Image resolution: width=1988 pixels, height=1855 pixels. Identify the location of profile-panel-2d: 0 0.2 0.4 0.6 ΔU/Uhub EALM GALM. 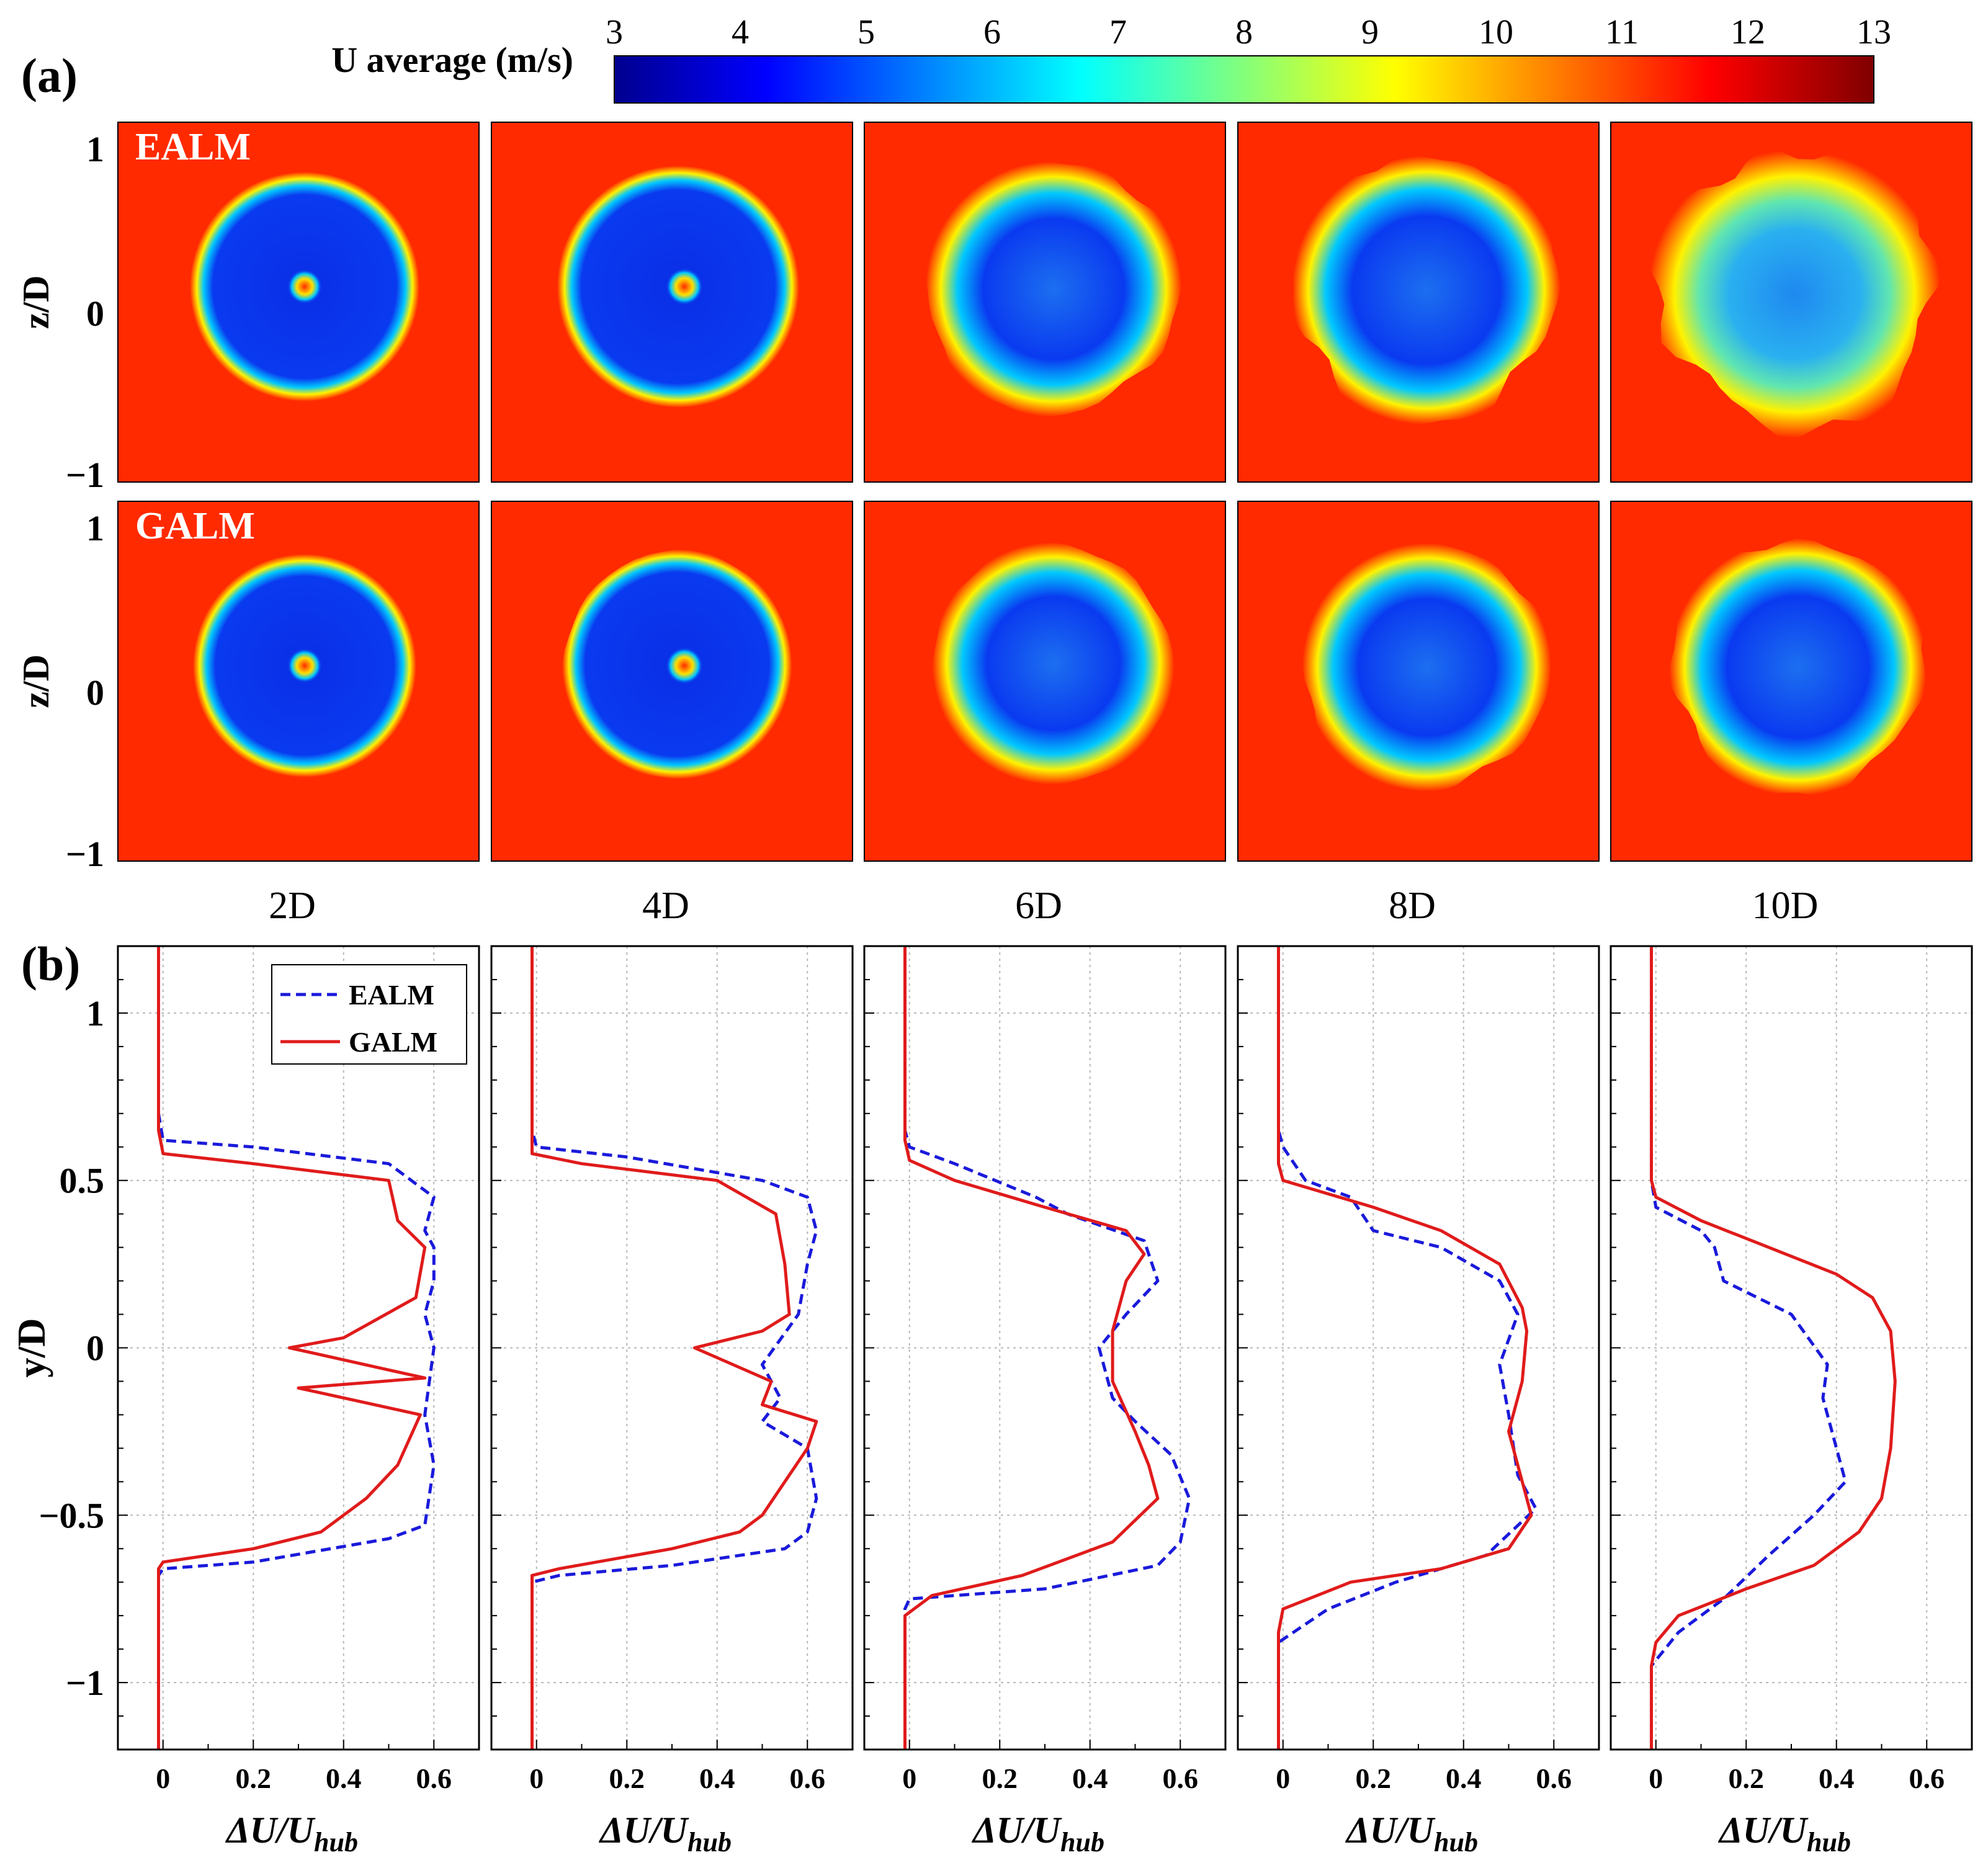
(298, 1400).